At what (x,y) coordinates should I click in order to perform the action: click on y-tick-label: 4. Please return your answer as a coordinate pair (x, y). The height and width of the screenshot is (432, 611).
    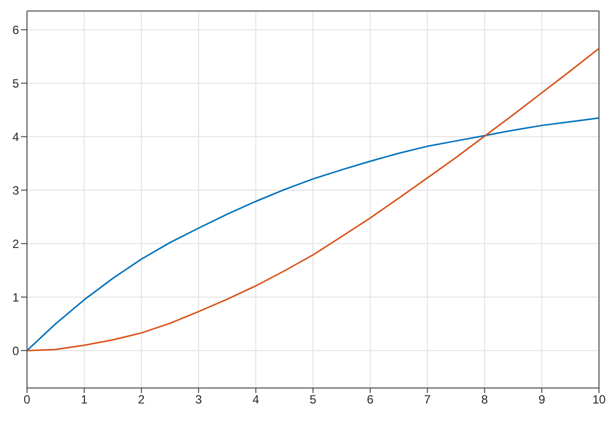
    Looking at the image, I should click on (16, 137).